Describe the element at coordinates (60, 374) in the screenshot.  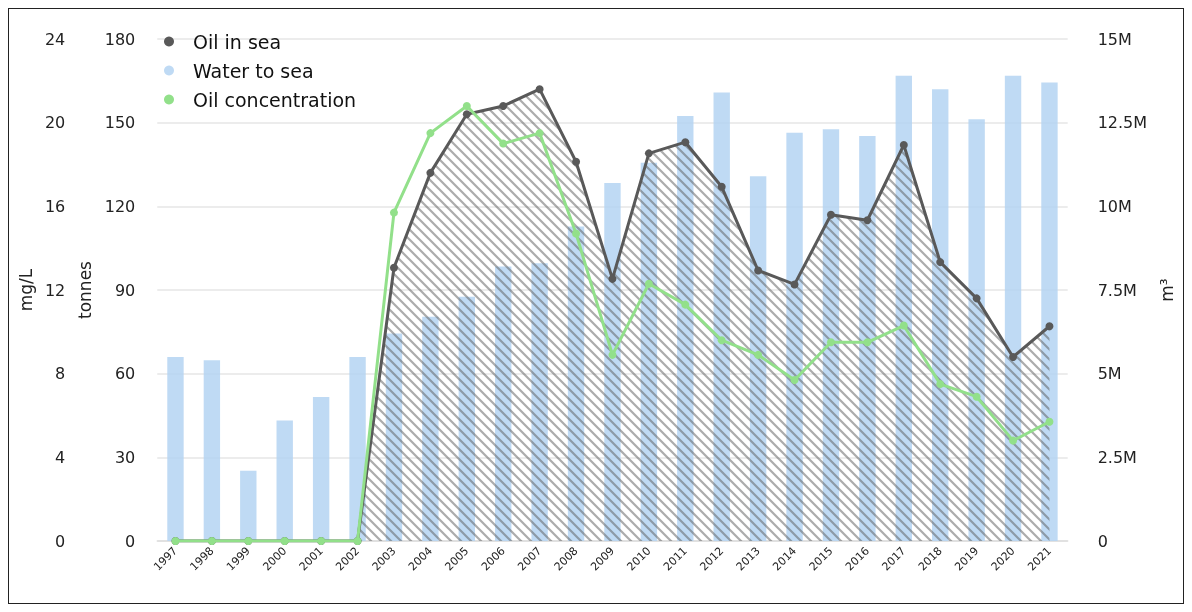
I see `y3-tick-label: 8` at that location.